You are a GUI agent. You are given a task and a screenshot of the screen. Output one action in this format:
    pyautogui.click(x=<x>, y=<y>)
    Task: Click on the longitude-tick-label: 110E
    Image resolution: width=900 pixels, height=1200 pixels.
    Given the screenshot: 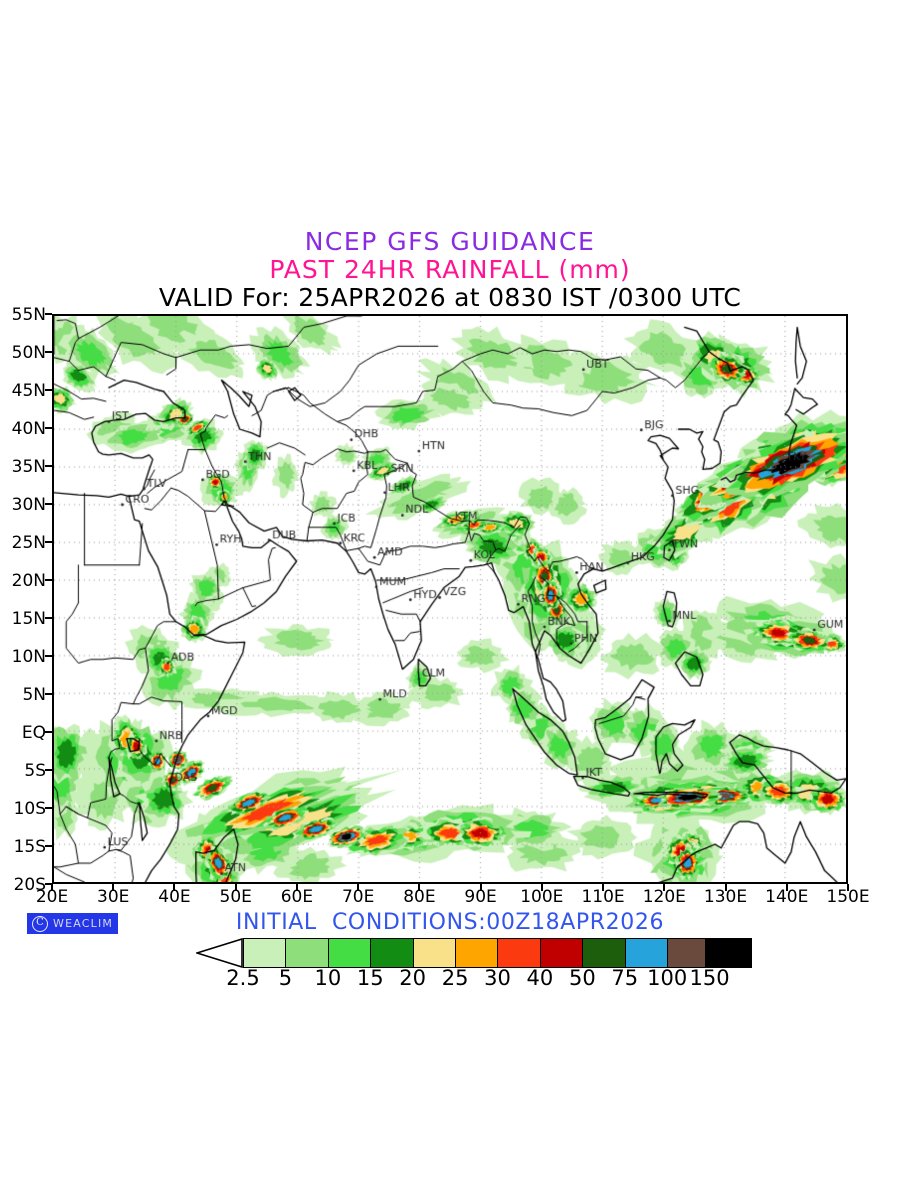 What is the action you would take?
    pyautogui.click(x=603, y=897)
    